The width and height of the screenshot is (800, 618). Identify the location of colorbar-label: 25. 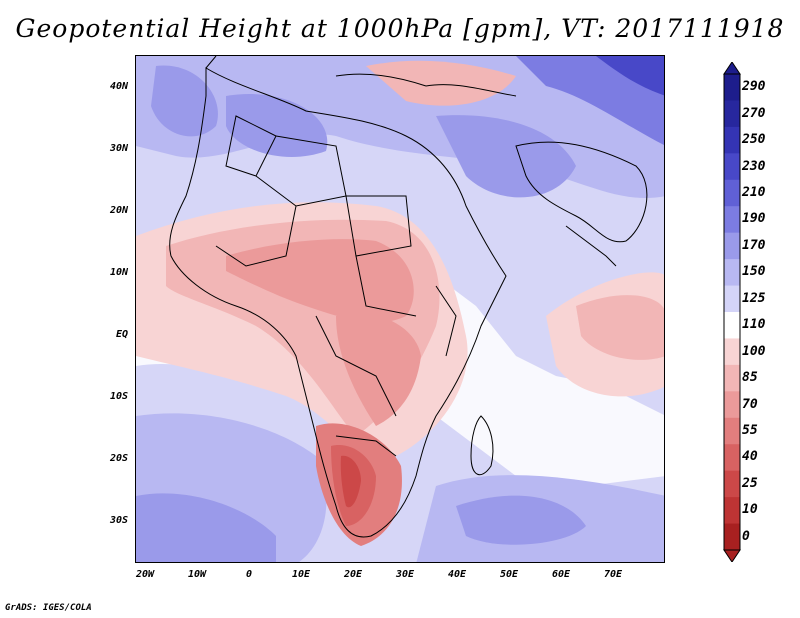
(750, 483).